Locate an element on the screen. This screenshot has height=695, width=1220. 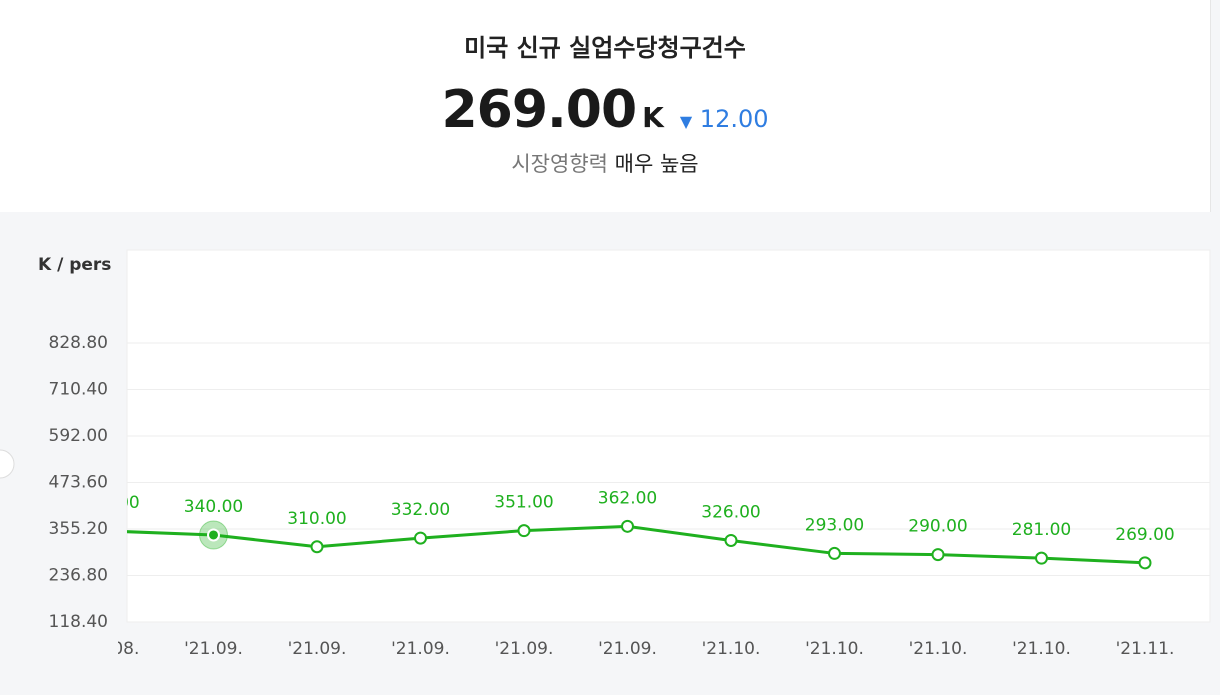
impact-value: 매우 높음 is located at coordinates (656, 164).